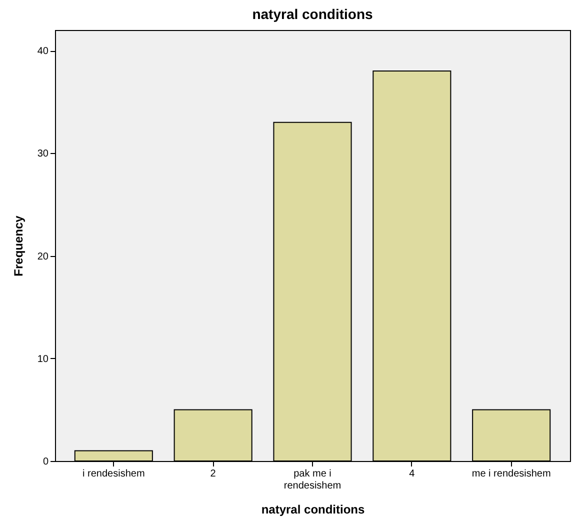 This screenshot has height=520, width=580. Describe the element at coordinates (213, 474) in the screenshot. I see `x-tick-label: 2` at that location.